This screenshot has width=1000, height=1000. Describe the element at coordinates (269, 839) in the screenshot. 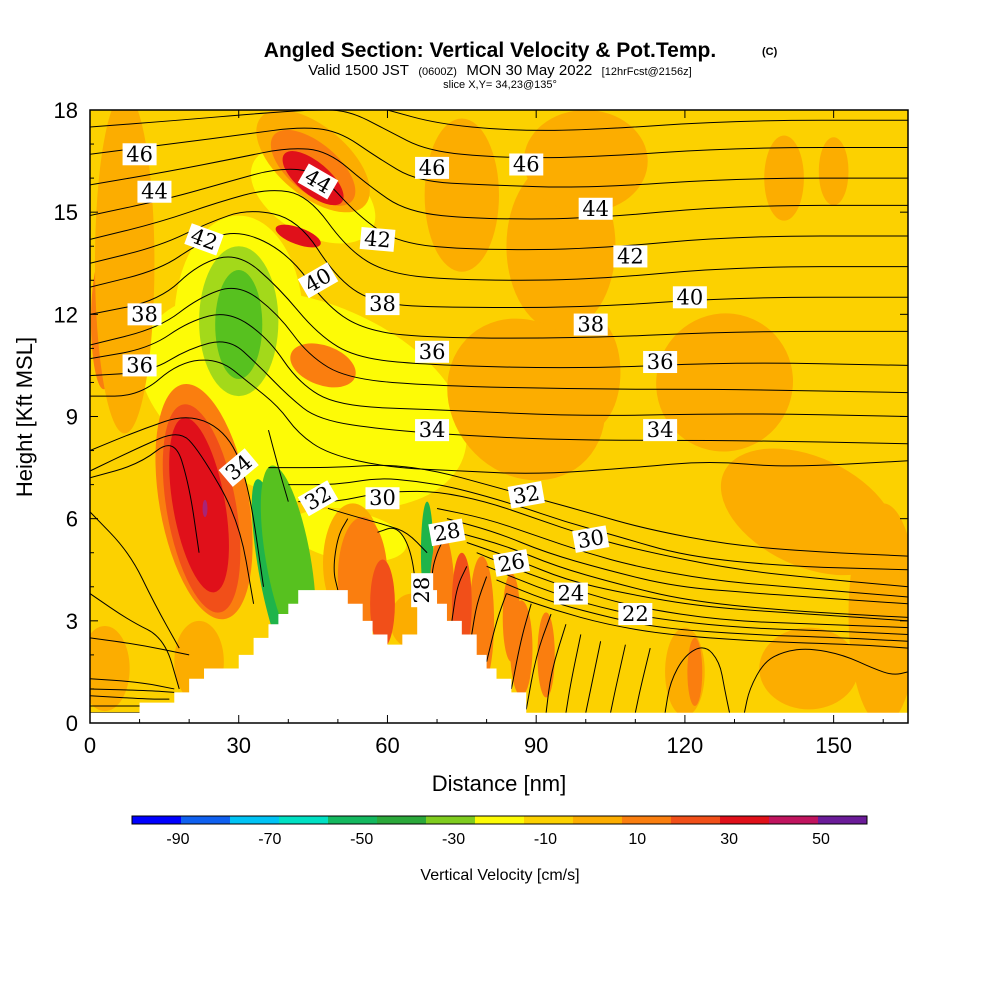

I see `colorbar-tick-label: -70` at that location.